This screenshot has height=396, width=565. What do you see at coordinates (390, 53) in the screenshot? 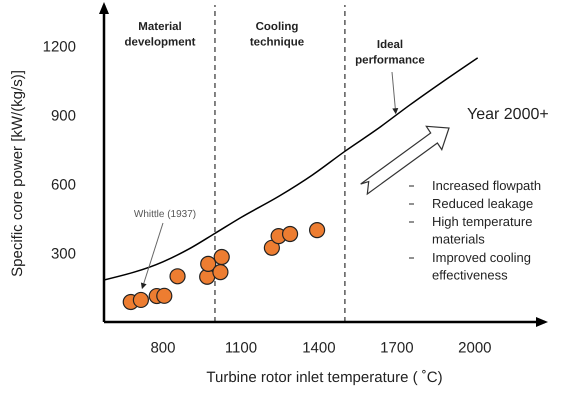
I see `annotation: Ideal performance` at bounding box center [390, 53].